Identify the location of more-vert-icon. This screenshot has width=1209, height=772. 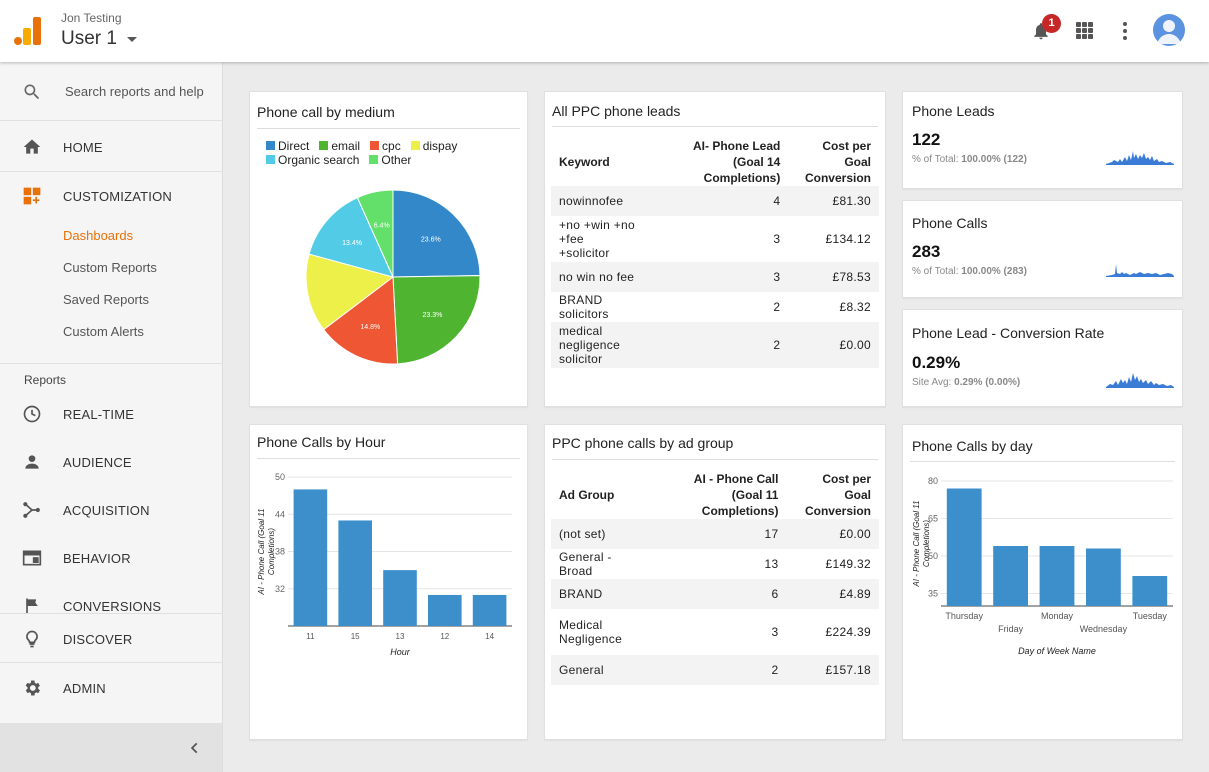
(1125, 31).